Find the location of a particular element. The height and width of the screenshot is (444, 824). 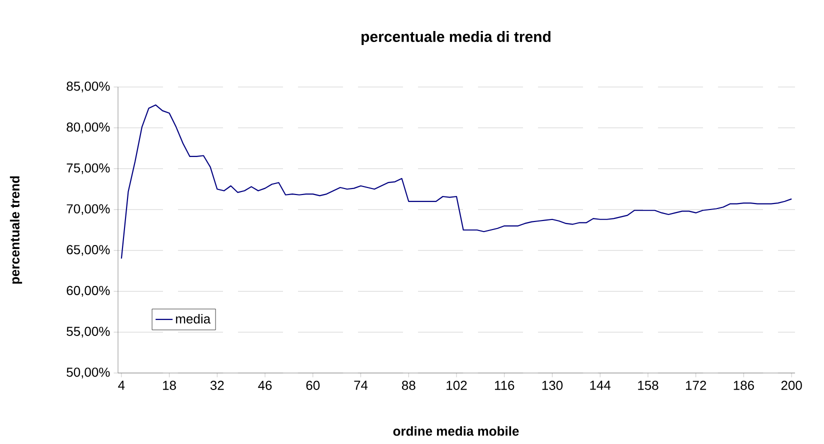

chart-title: percentuale media di trend is located at coordinates (456, 38).